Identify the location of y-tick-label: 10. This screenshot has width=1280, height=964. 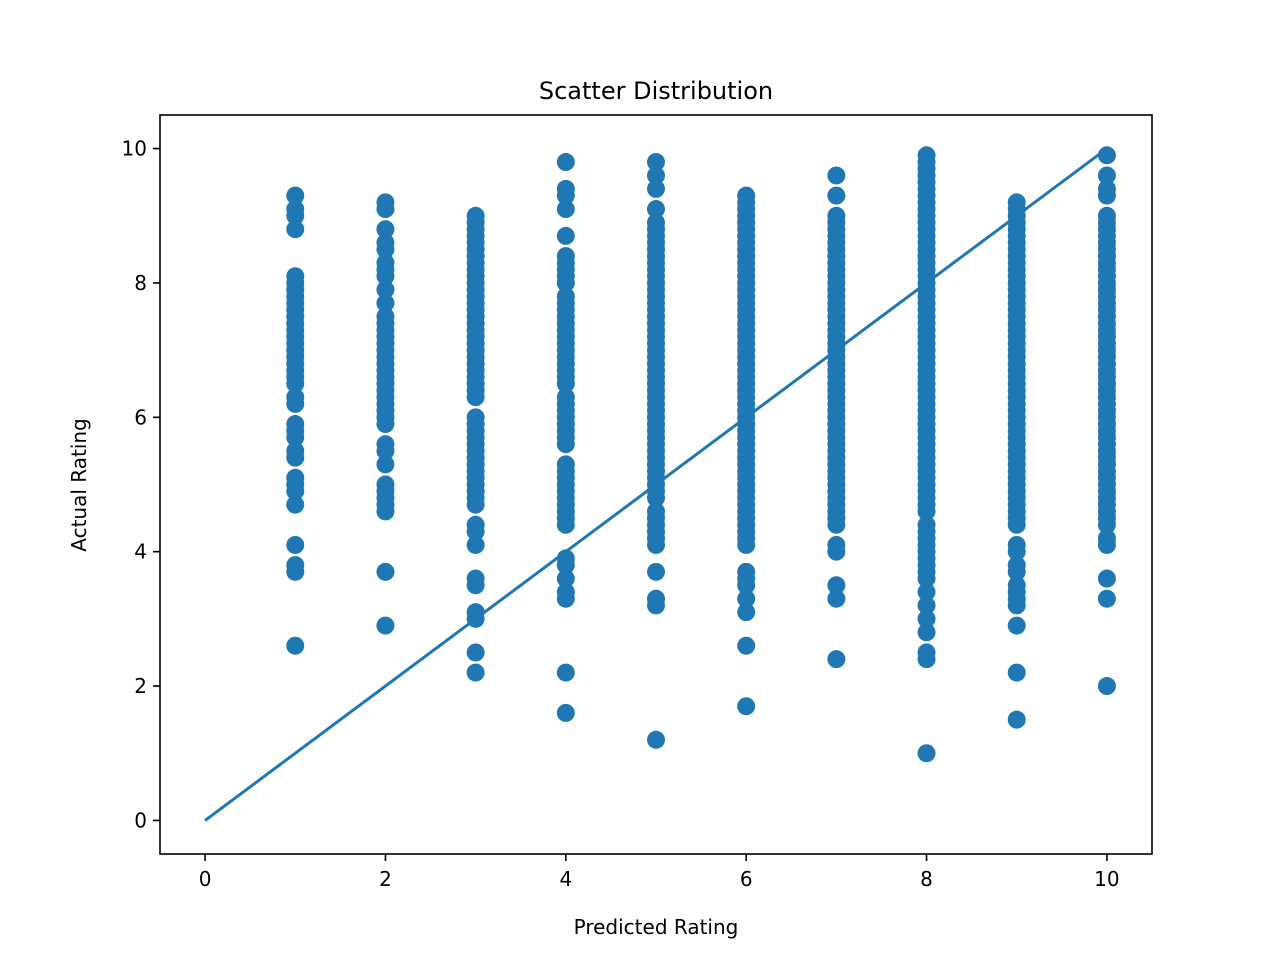
(134, 149).